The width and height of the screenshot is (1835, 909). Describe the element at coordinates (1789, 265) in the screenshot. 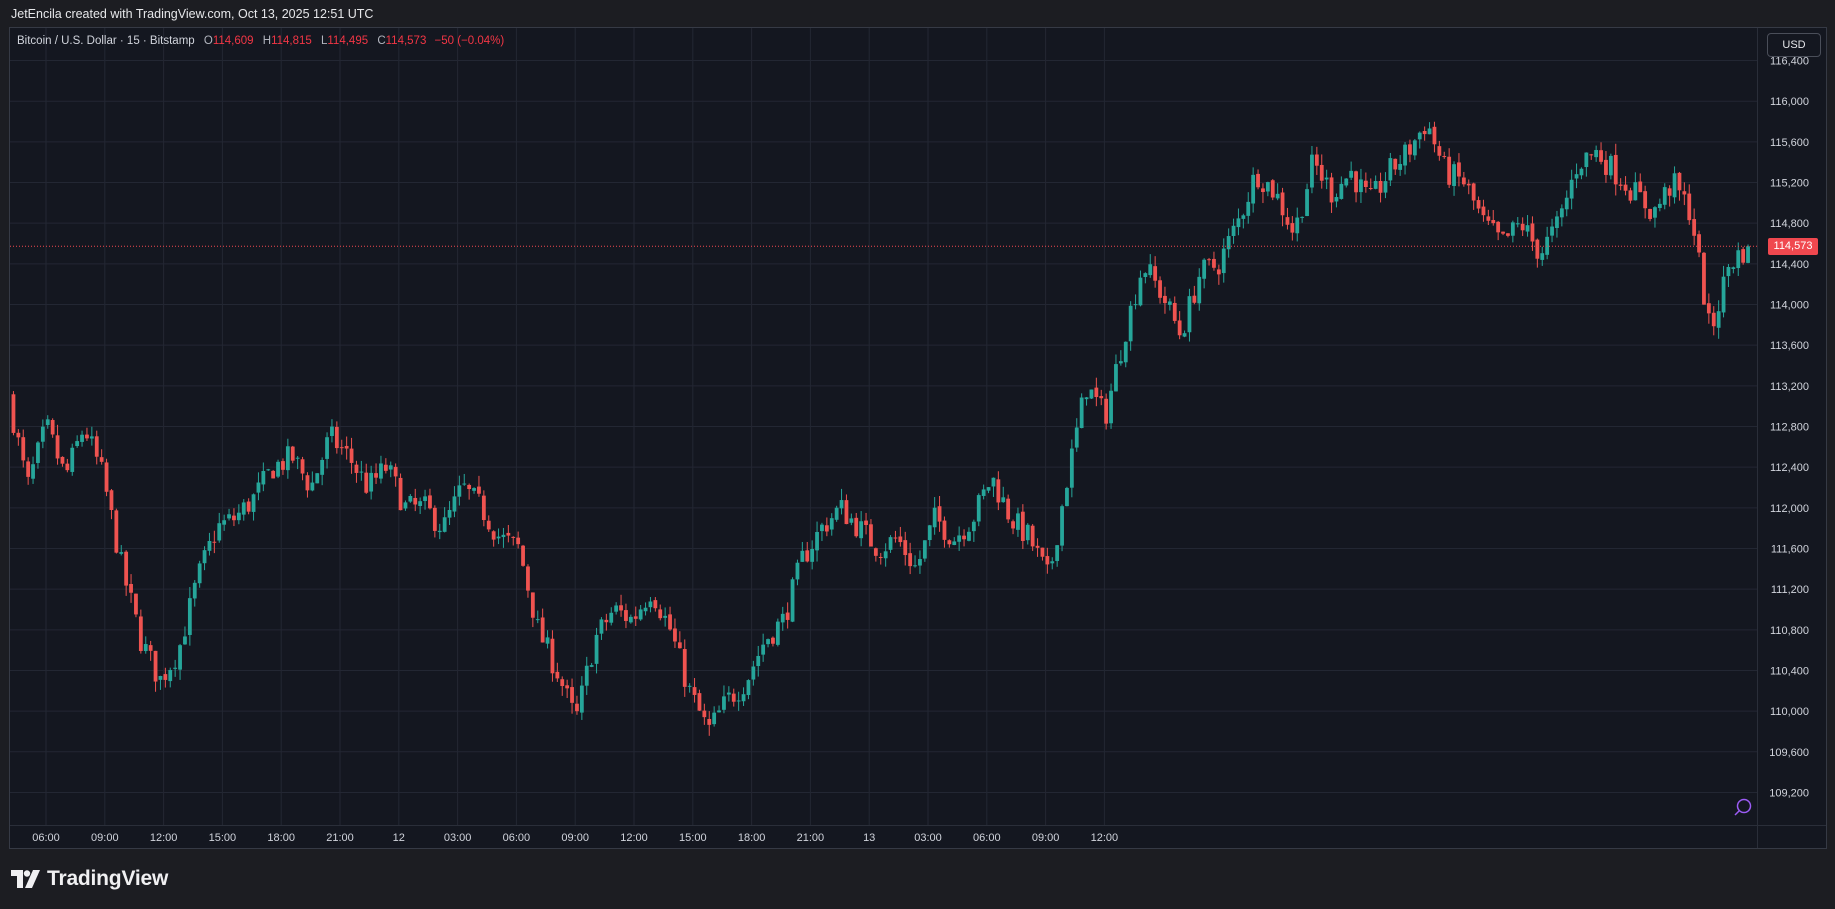

I see `price-tick-label: 114,400` at that location.